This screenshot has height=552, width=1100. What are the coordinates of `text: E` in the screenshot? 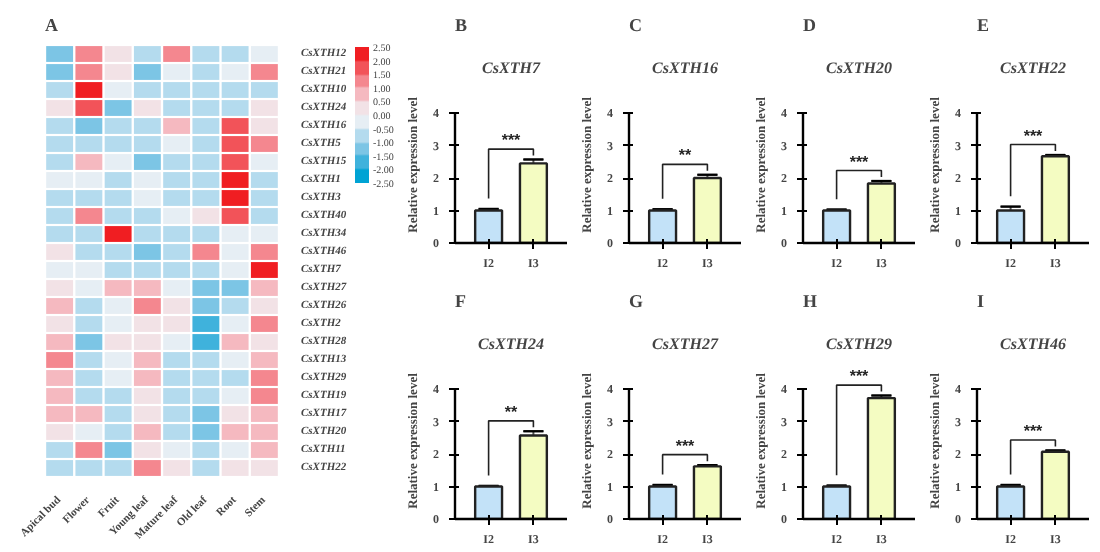 It's located at (983, 25).